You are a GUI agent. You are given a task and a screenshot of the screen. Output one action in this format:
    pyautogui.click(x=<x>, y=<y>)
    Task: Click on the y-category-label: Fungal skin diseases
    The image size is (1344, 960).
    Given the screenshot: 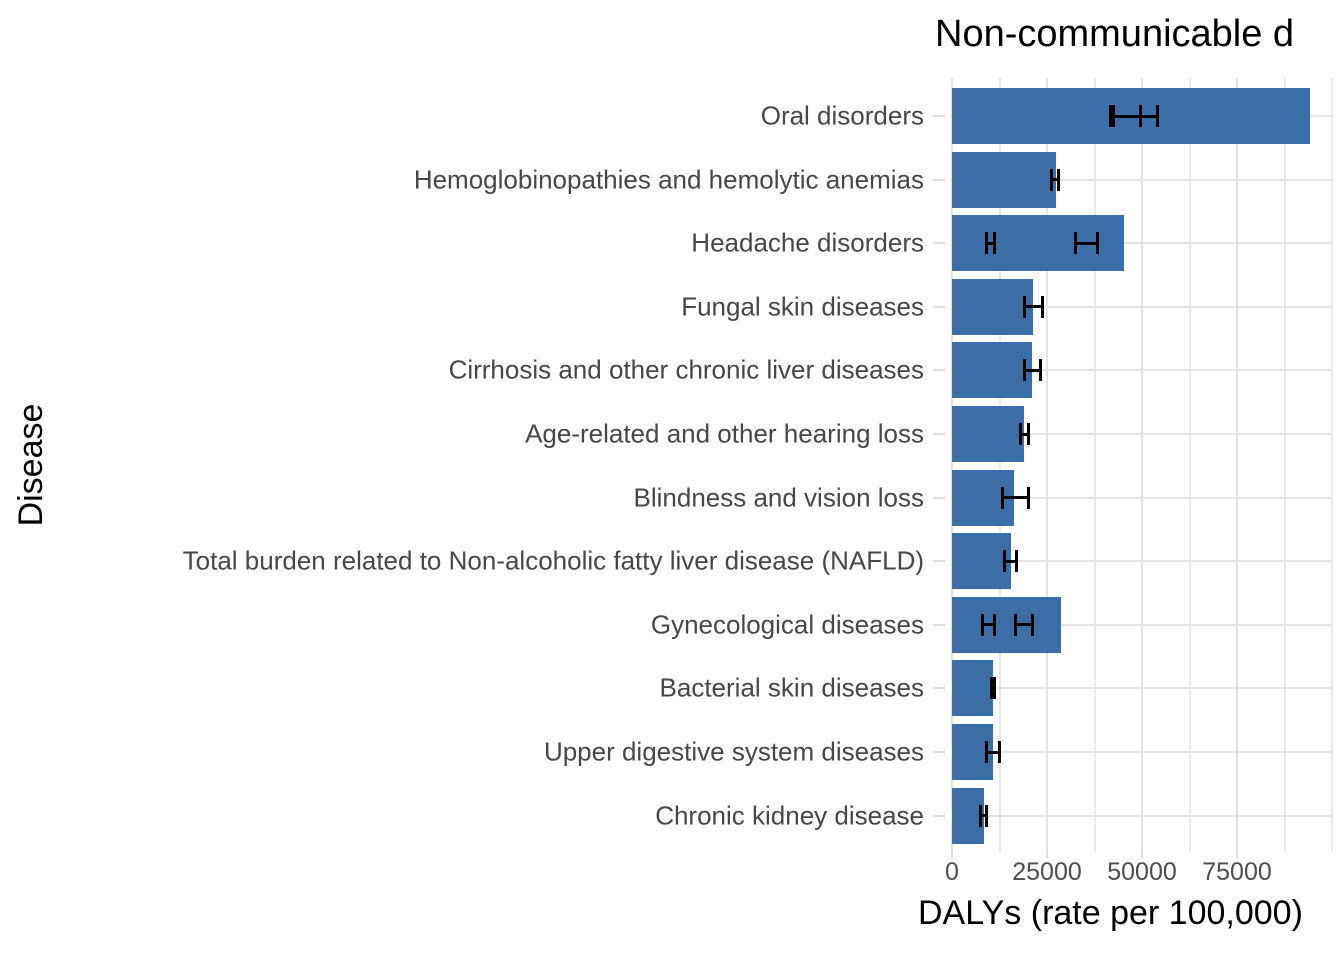 What is the action you would take?
    pyautogui.click(x=802, y=306)
    